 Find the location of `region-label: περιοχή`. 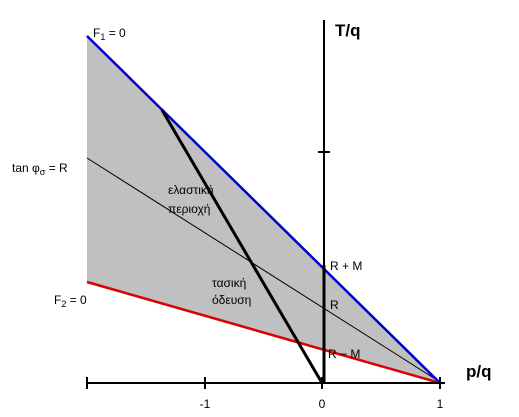

region-label: περιοχή is located at coordinates (189, 209).